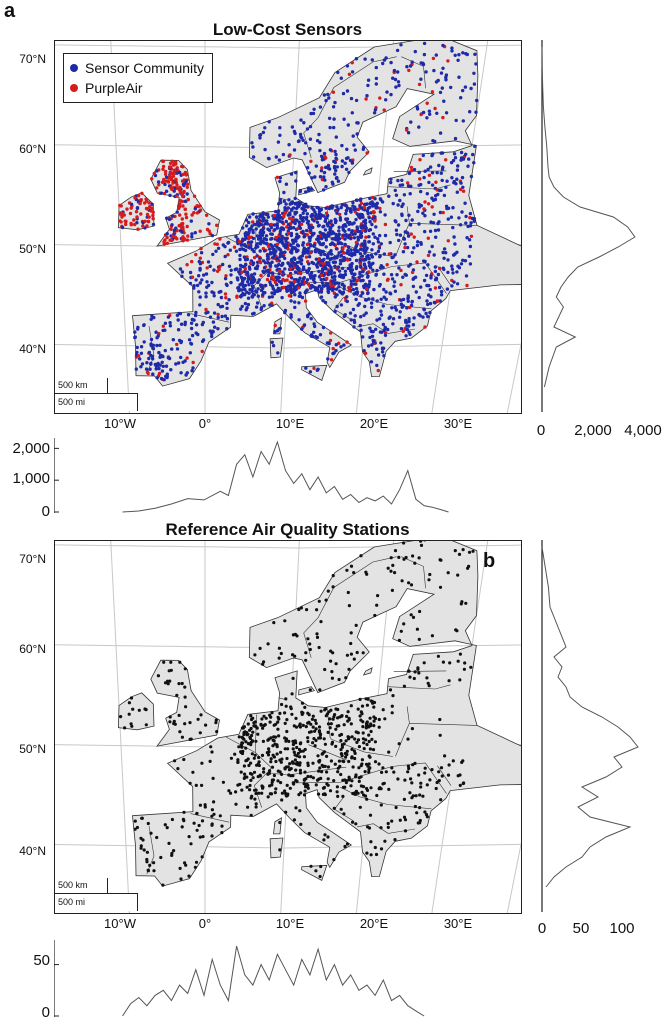 The image size is (668, 1024). Describe the element at coordinates (73, 385) in the screenshot. I see `scalebar-km-a: 500 km` at that location.